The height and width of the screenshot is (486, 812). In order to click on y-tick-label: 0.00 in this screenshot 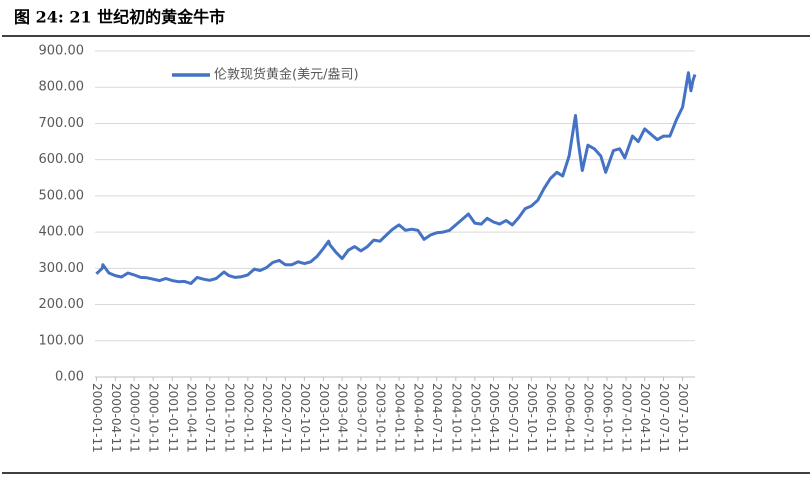, I will do `click(69, 377)`.